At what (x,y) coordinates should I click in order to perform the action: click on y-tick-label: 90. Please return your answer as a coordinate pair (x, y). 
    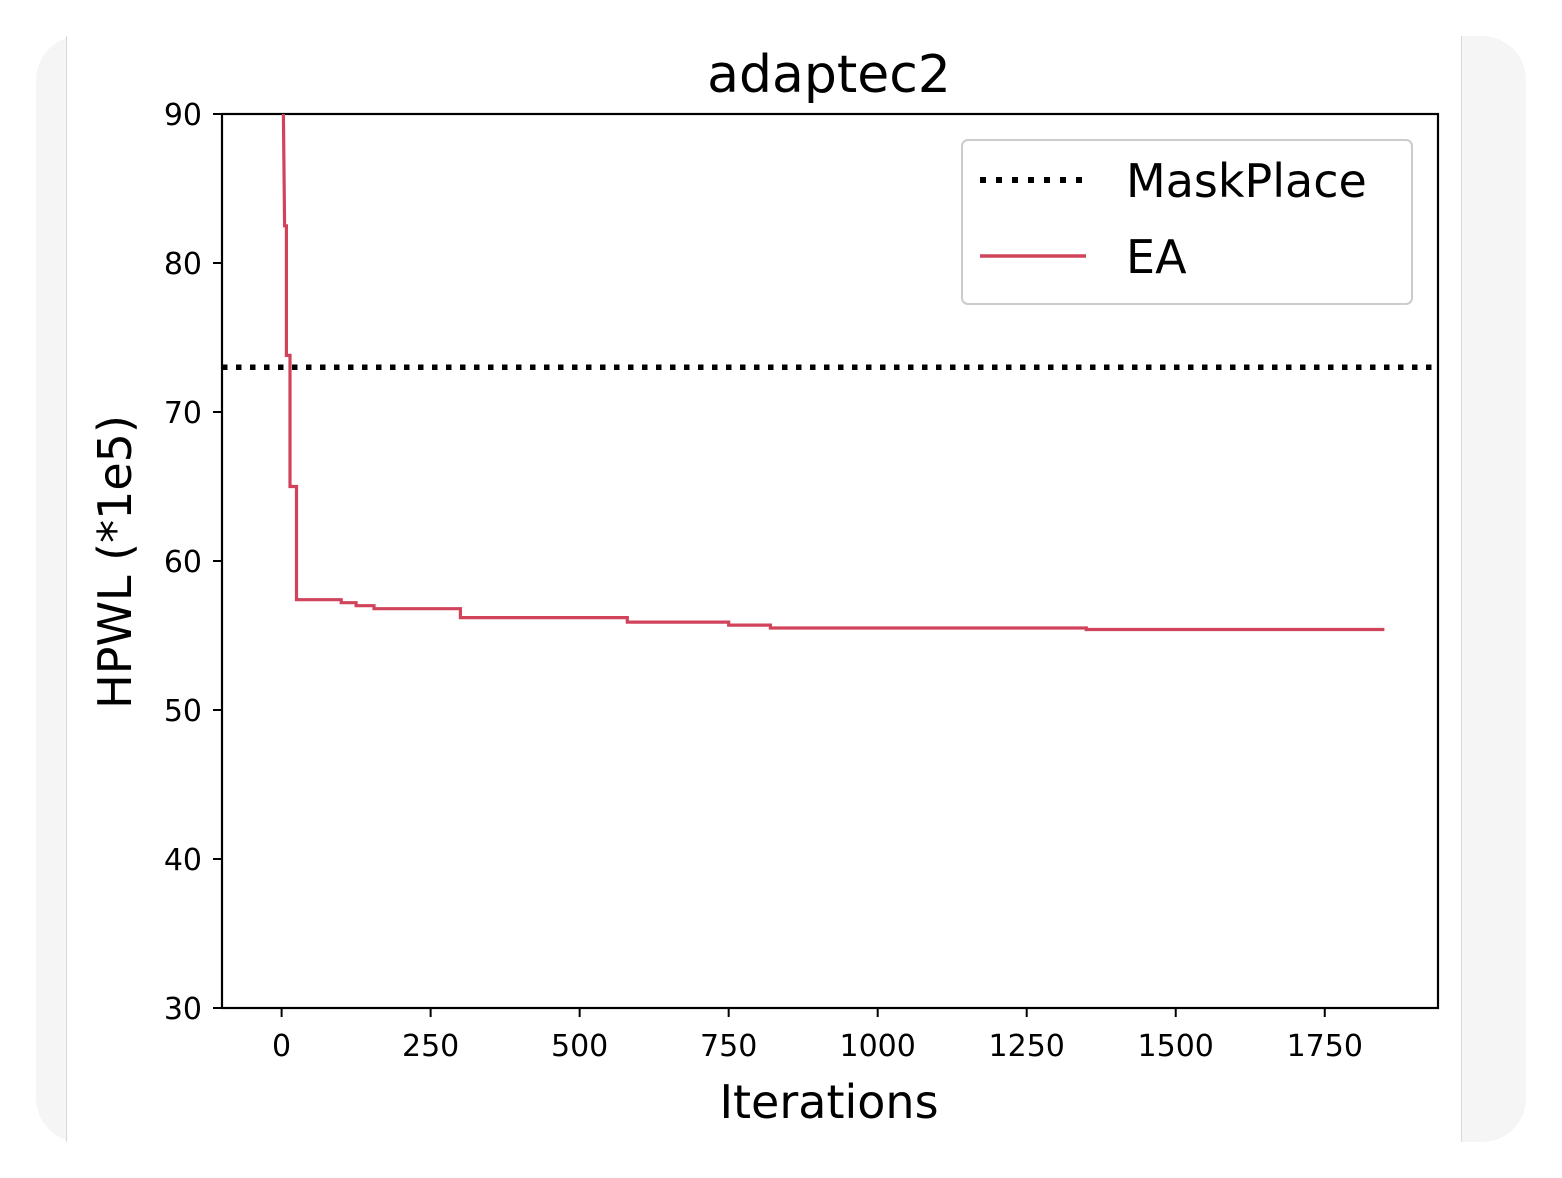
    Looking at the image, I should click on (183, 115).